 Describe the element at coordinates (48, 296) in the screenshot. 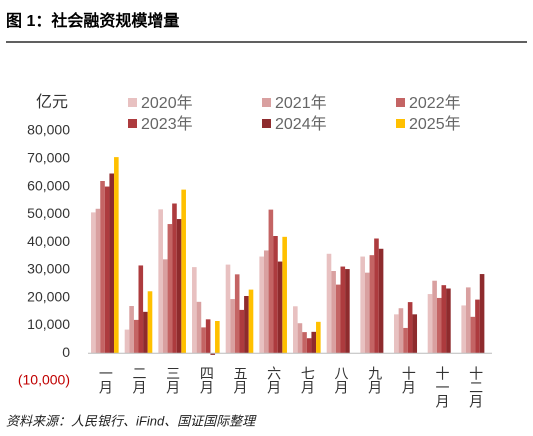

I see `y-tick-label: 20,000` at that location.